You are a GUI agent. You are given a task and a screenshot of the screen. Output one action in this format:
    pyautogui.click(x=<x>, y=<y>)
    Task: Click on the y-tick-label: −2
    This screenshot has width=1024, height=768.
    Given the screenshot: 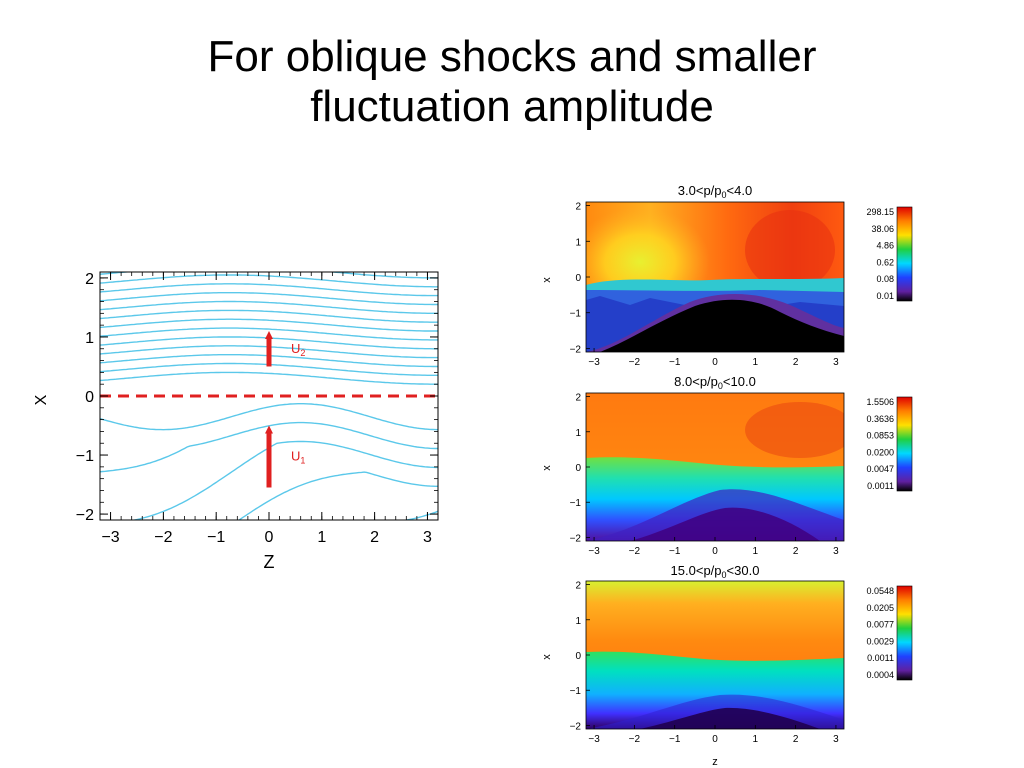 What is the action you would take?
    pyautogui.click(x=85, y=515)
    